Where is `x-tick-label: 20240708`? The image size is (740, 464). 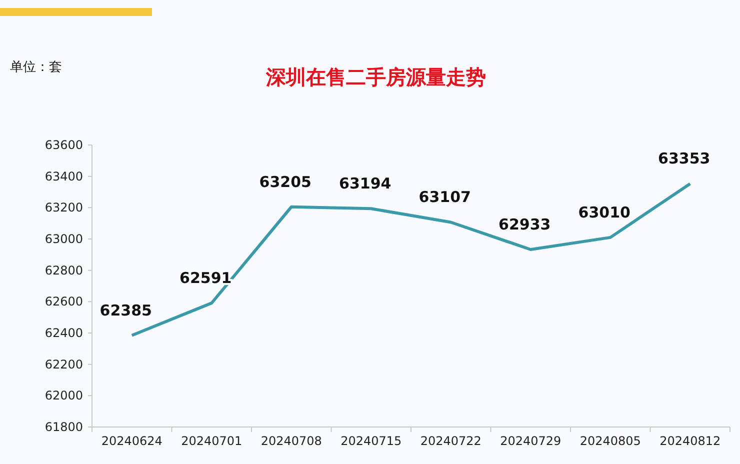
x-tick-label: 20240708 is located at coordinates (291, 441).